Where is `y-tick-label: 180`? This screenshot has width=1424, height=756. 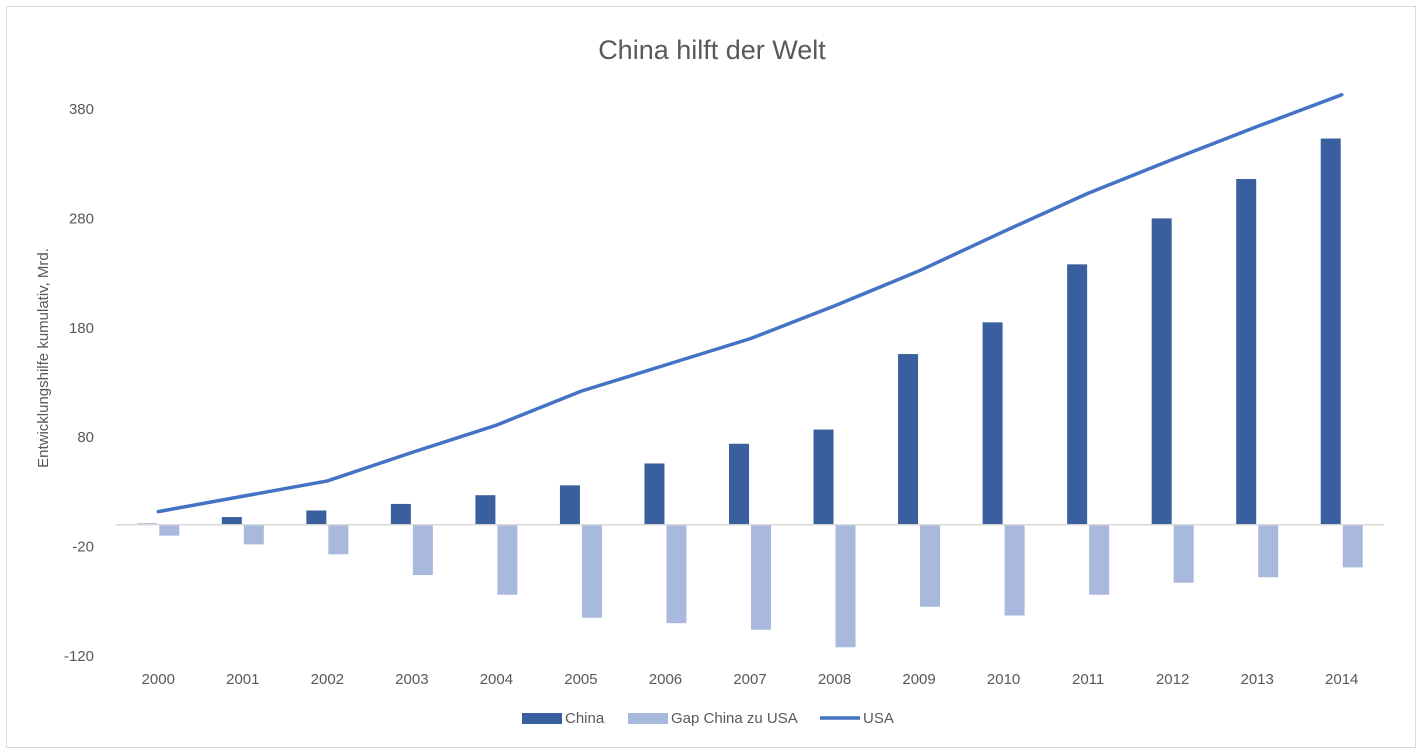
y-tick-label: 180 is located at coordinates (81, 328).